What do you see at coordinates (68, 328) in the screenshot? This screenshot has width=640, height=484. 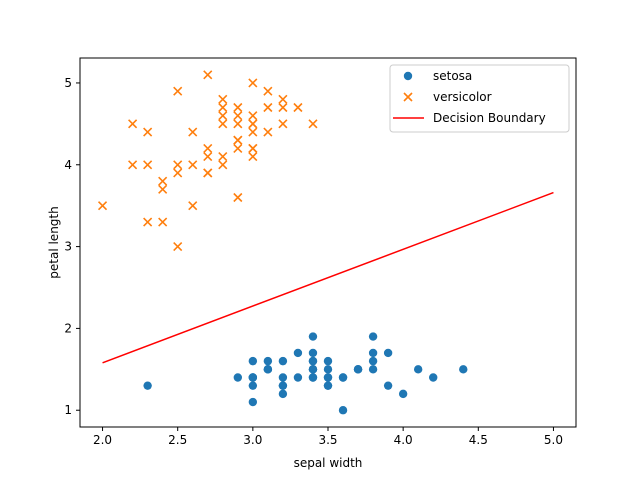 I see `y-tick-label: 2` at bounding box center [68, 328].